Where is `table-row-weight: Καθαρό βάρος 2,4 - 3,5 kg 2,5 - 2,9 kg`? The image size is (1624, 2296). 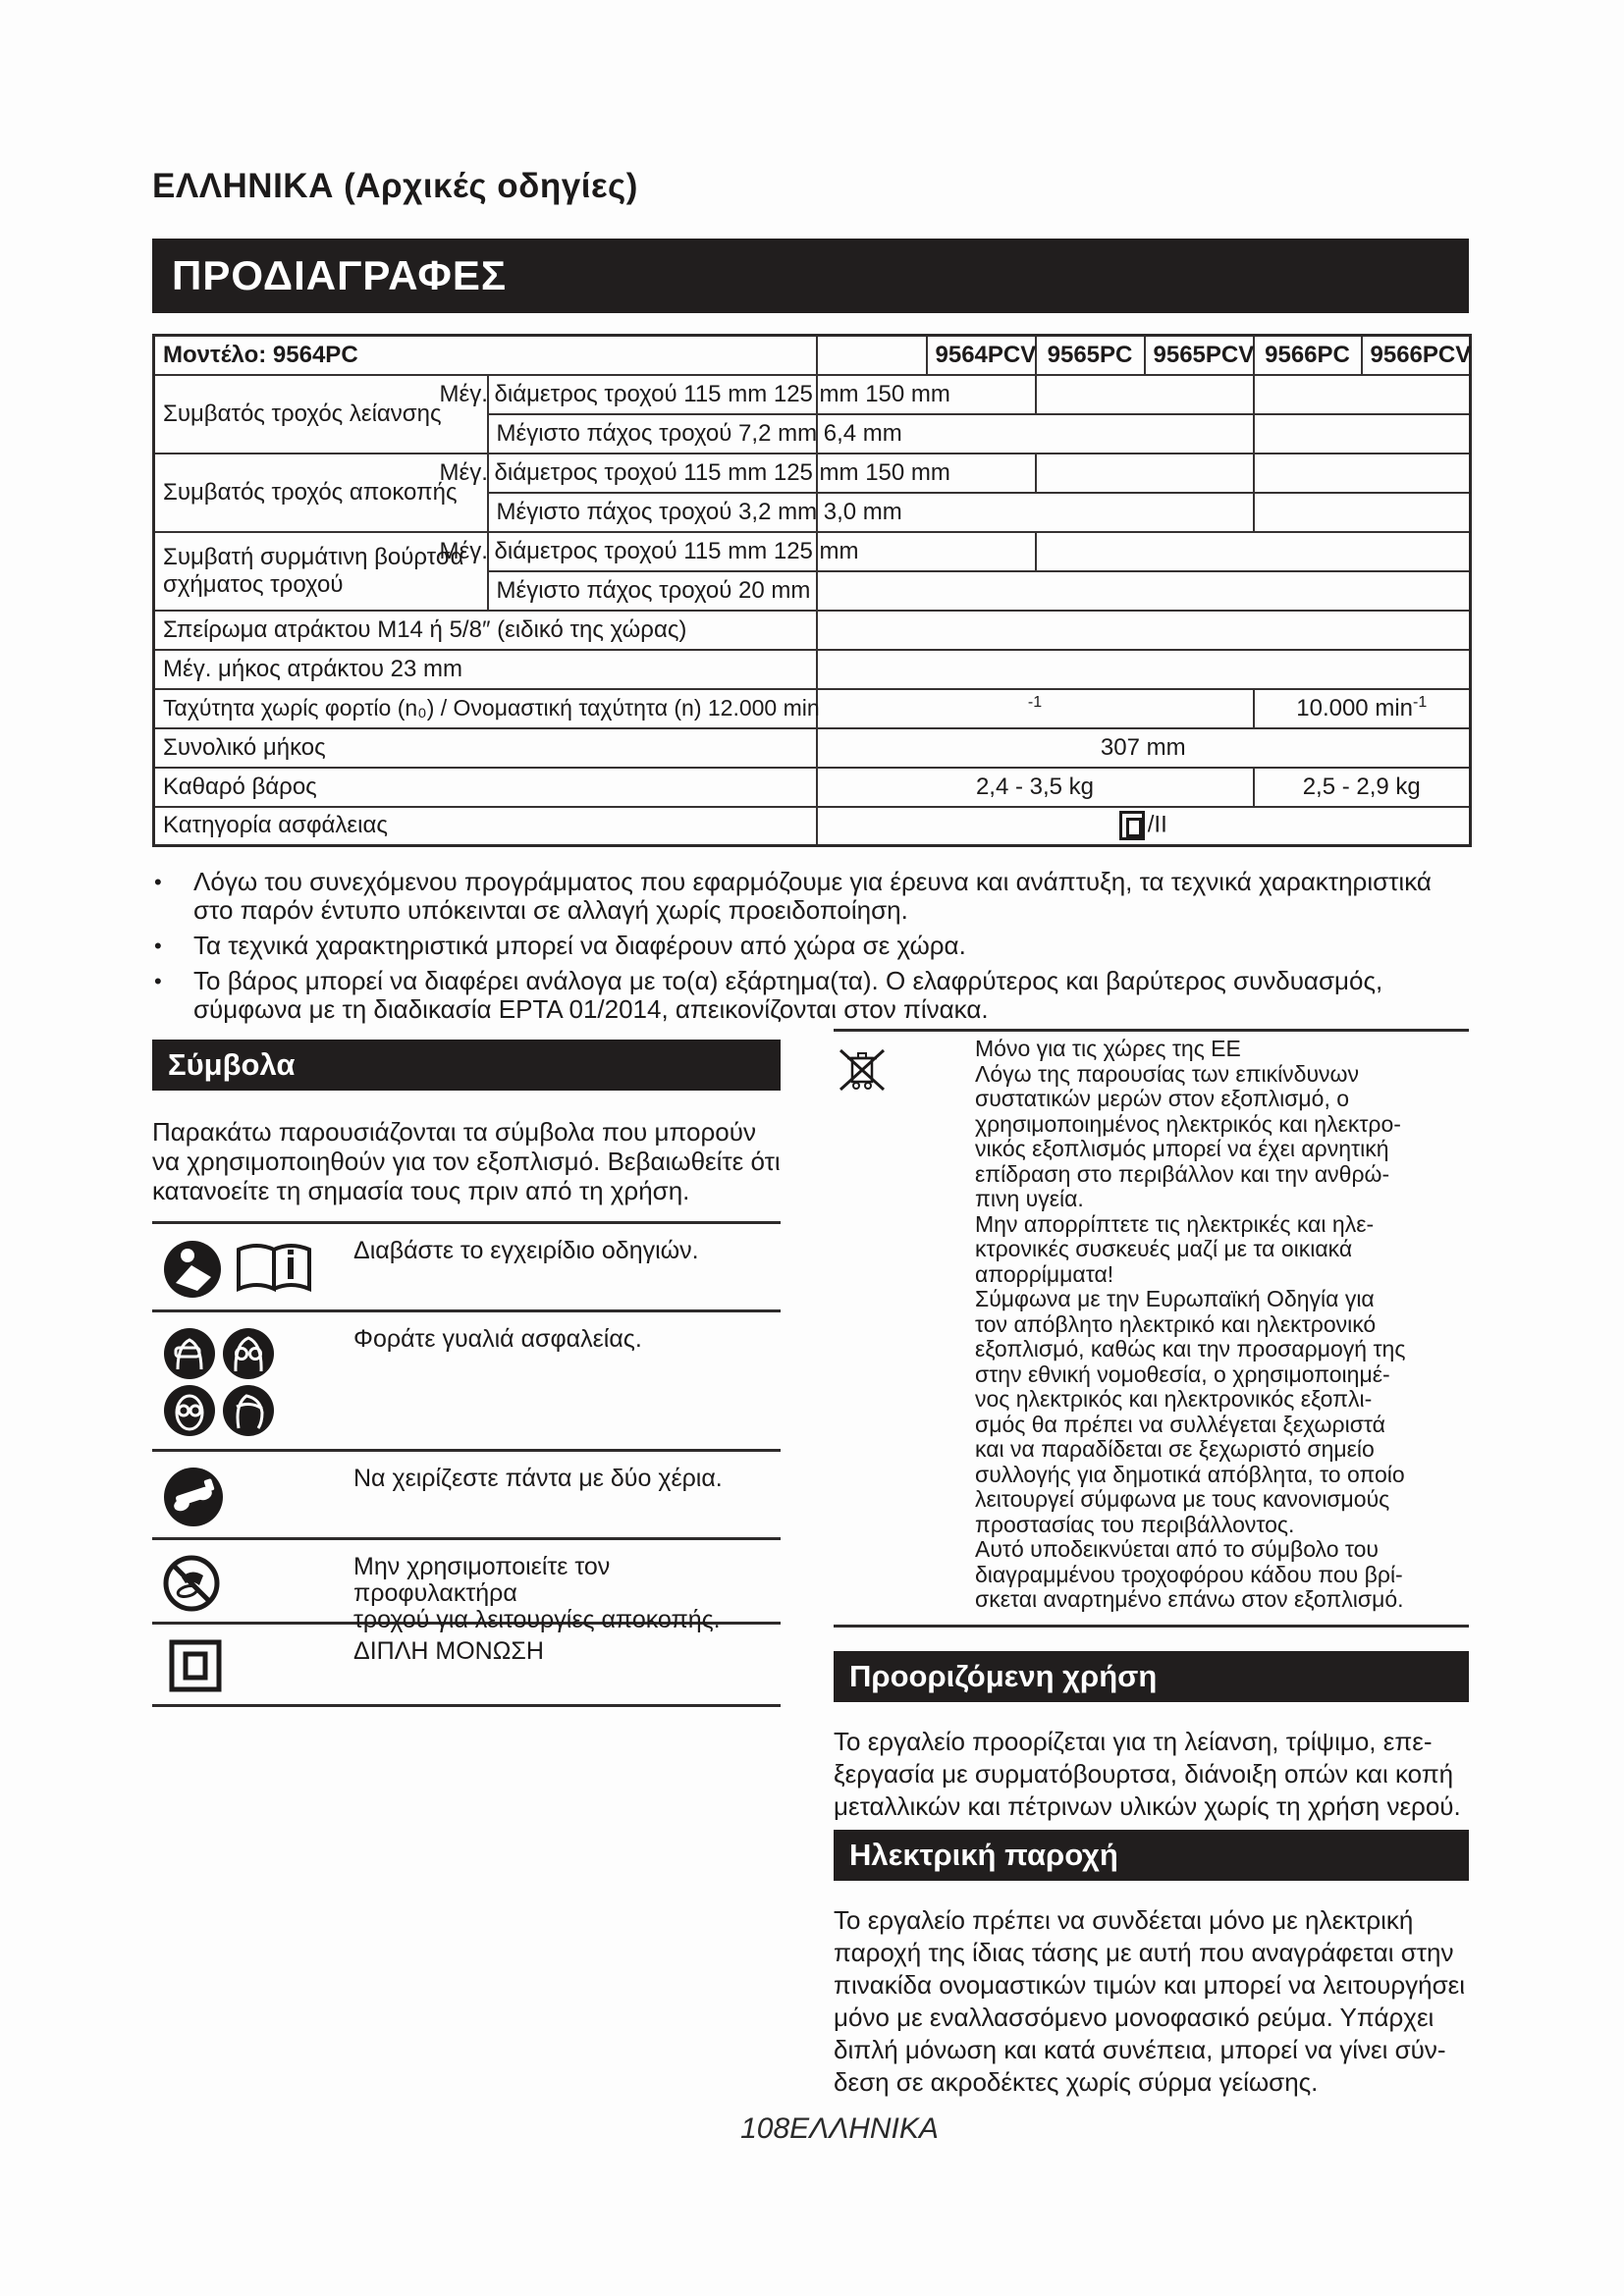 table-row-weight: Καθαρό βάρος 2,4 - 3,5 kg 2,5 - 2,9 kg is located at coordinates (812, 787).